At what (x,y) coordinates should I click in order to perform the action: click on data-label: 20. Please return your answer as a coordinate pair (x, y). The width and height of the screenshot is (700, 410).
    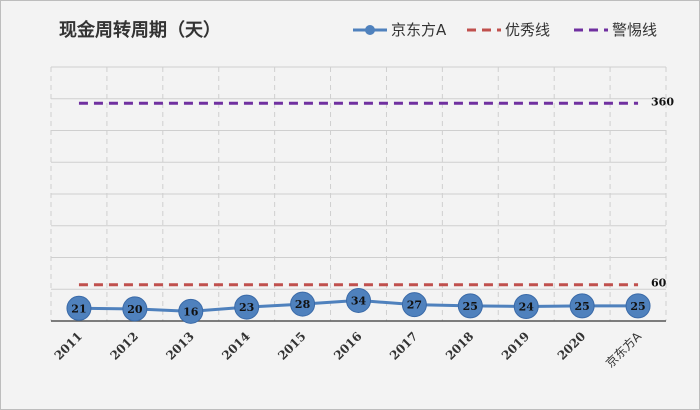
    Looking at the image, I should click on (135, 309).